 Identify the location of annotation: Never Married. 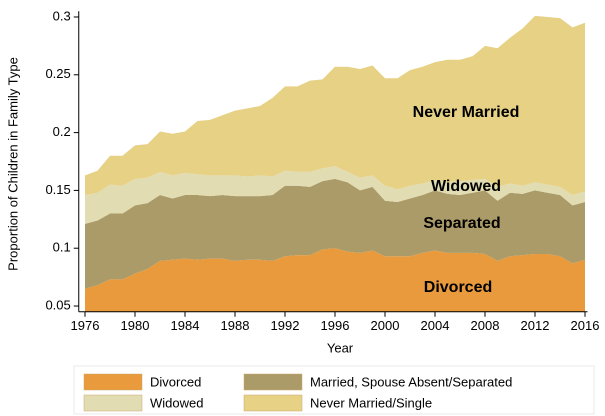
(466, 112).